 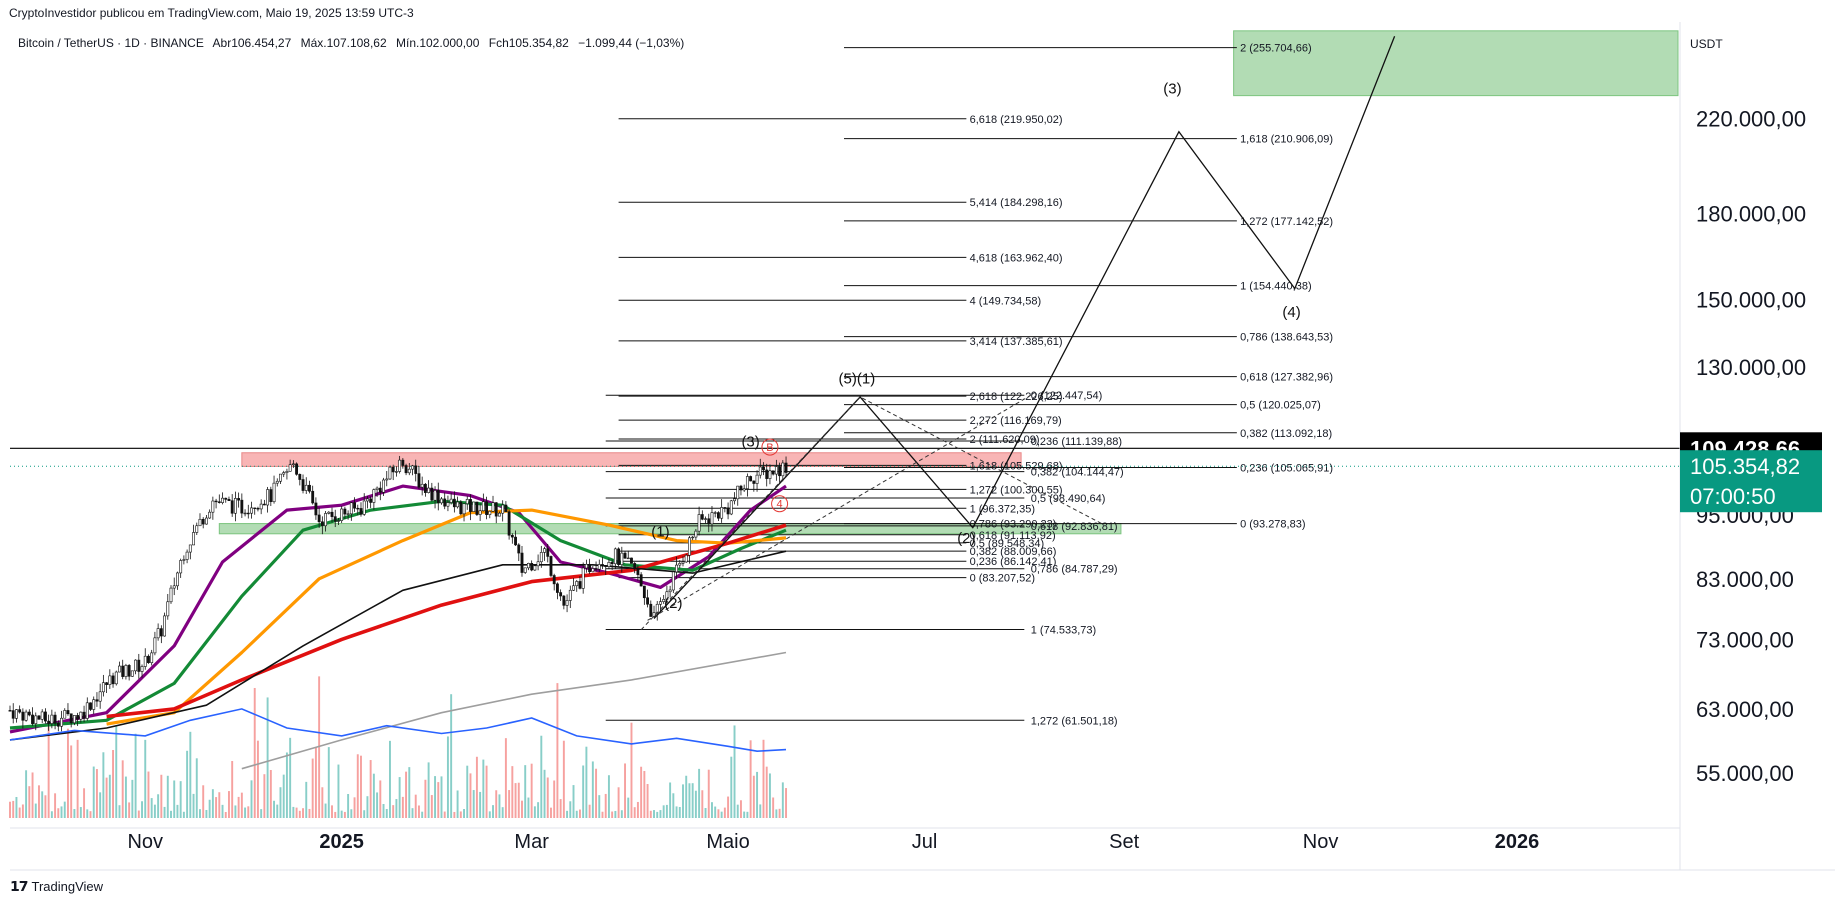 What do you see at coordinates (780, 504) in the screenshot?
I see `circled-marker` at bounding box center [780, 504].